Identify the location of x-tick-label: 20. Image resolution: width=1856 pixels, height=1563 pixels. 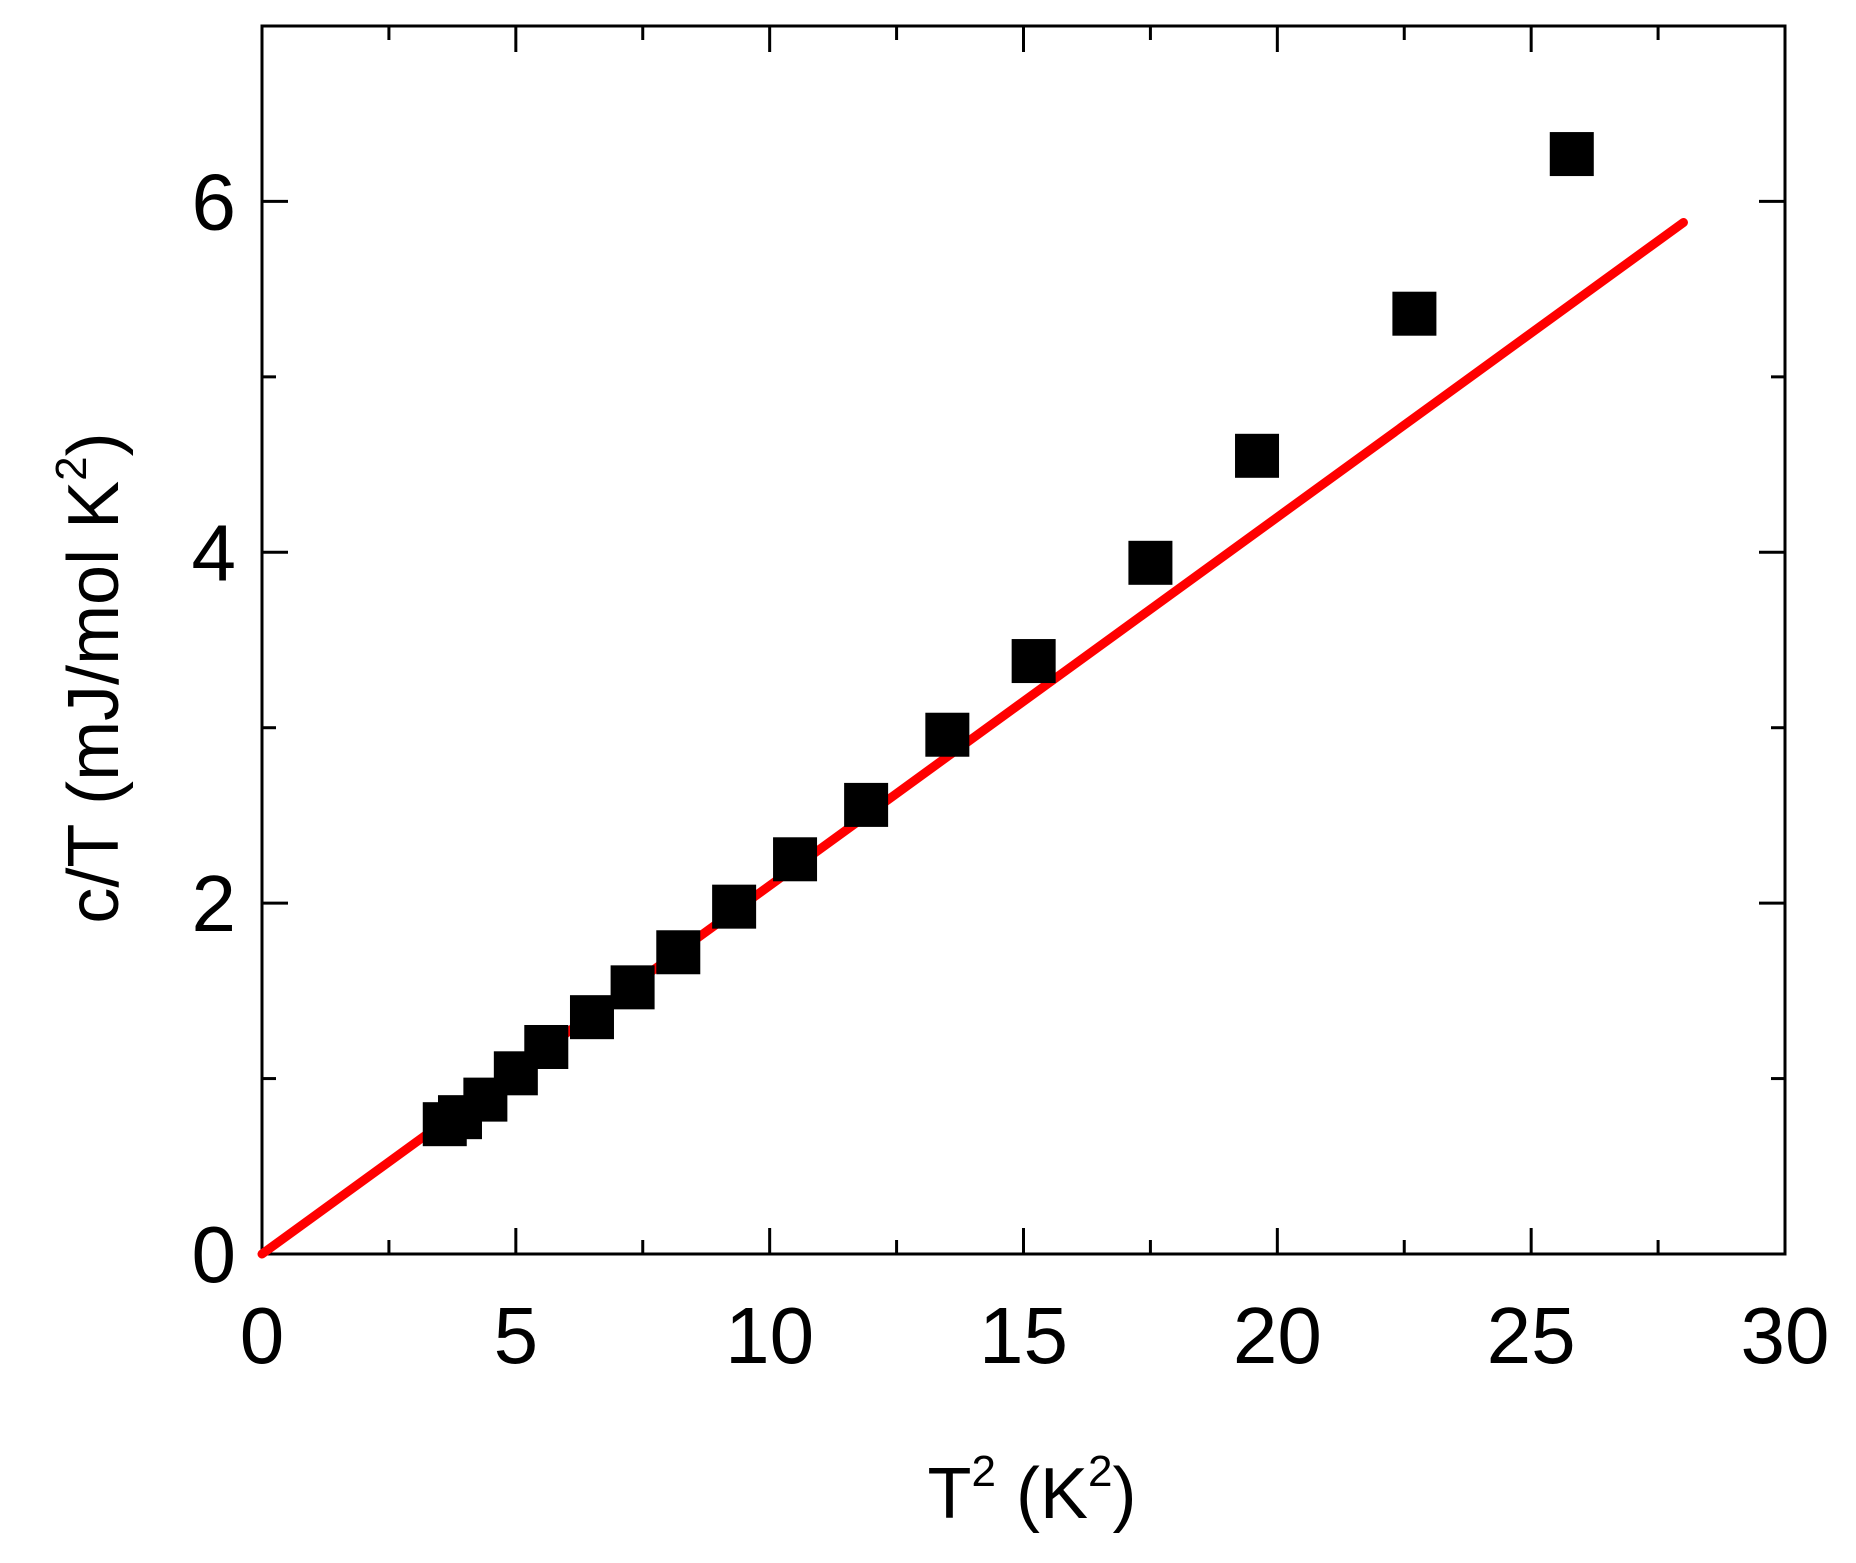
(1277, 1335).